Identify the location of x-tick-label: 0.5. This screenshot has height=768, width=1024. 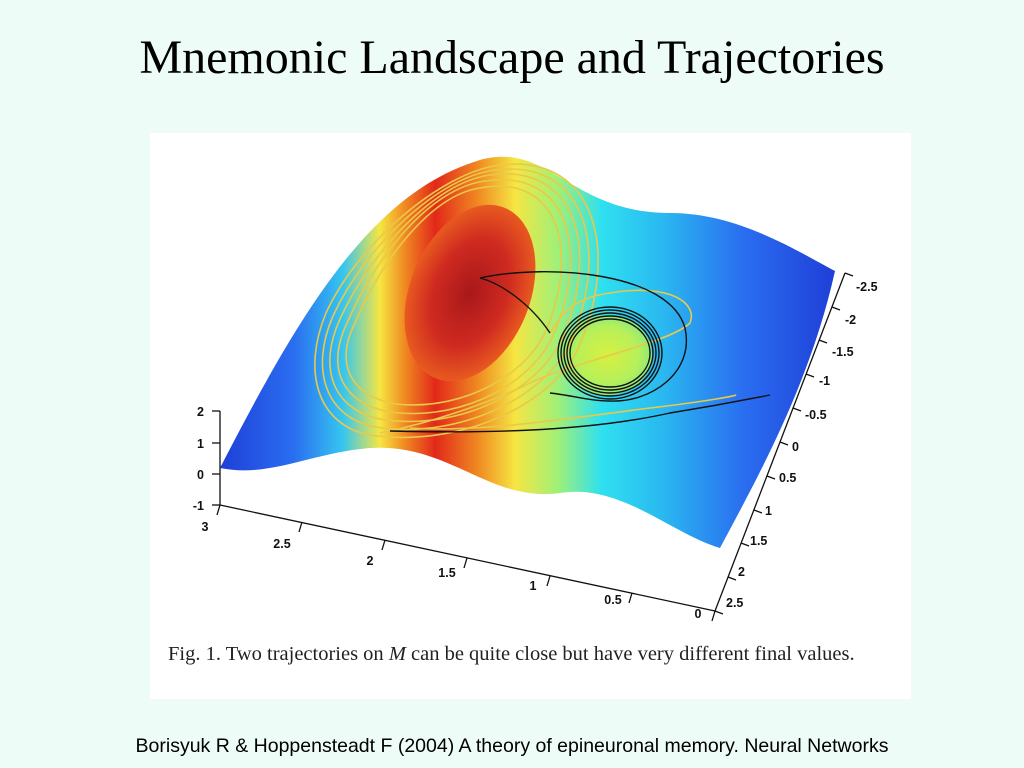
(612, 600).